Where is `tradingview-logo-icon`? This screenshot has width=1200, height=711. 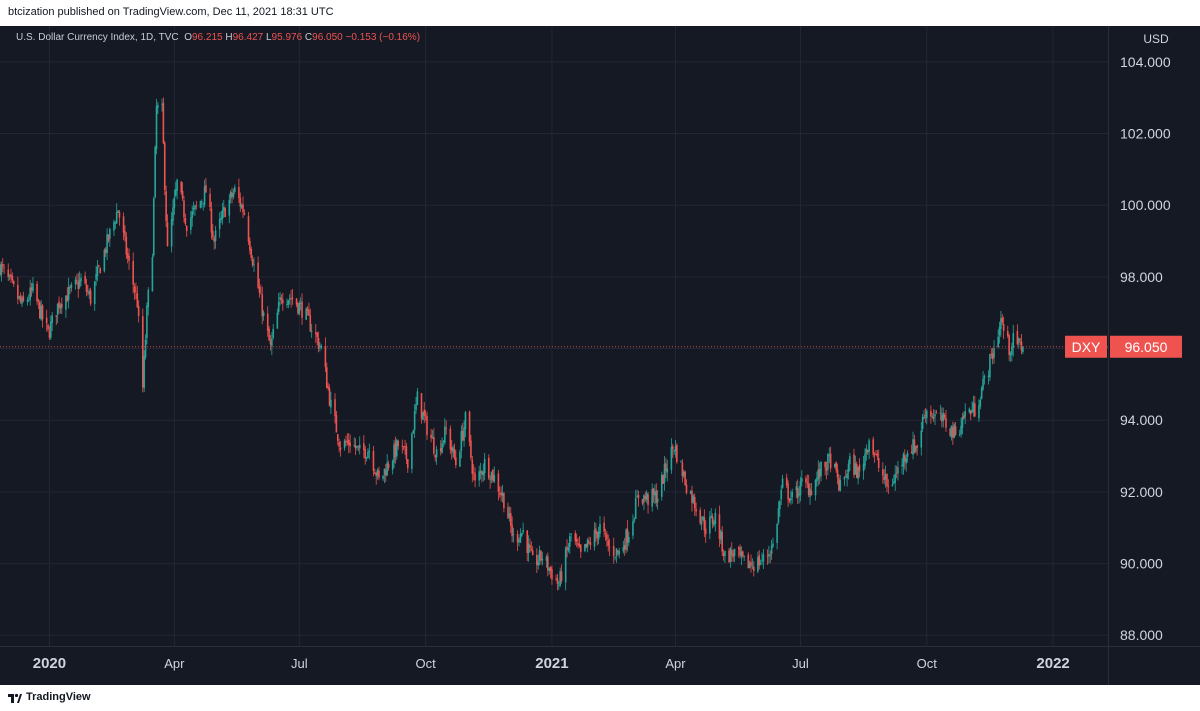
tradingview-logo-icon is located at coordinates (15, 698).